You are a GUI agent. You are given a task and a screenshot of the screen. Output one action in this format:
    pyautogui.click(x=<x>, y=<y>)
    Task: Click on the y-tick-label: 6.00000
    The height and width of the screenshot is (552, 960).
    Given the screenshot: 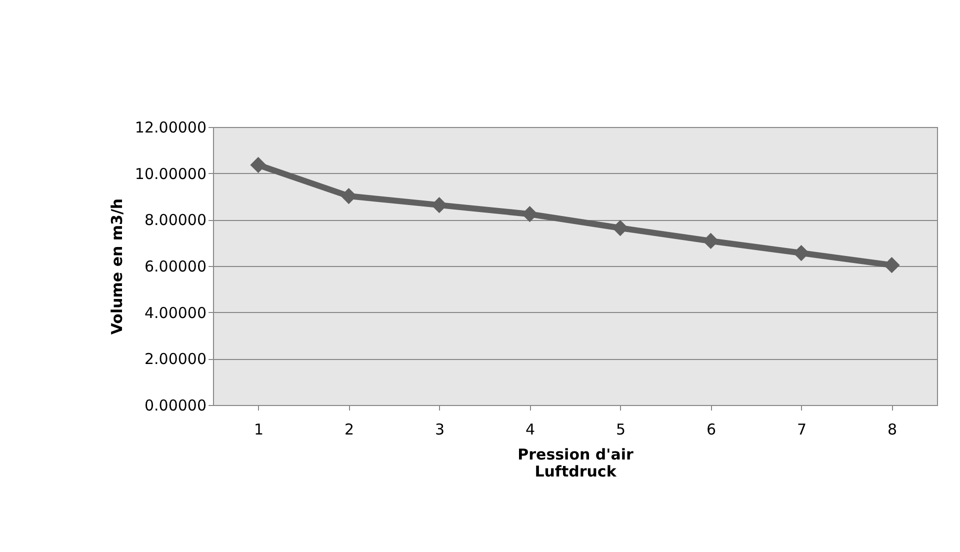 What is the action you would take?
    pyautogui.click(x=175, y=267)
    